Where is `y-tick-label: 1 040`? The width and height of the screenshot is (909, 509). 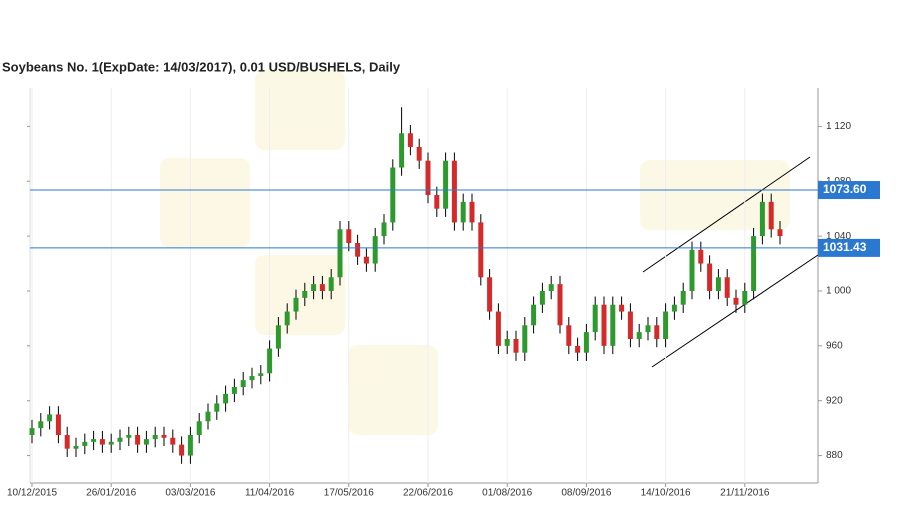 y-tick-label: 1 040 is located at coordinates (838, 236).